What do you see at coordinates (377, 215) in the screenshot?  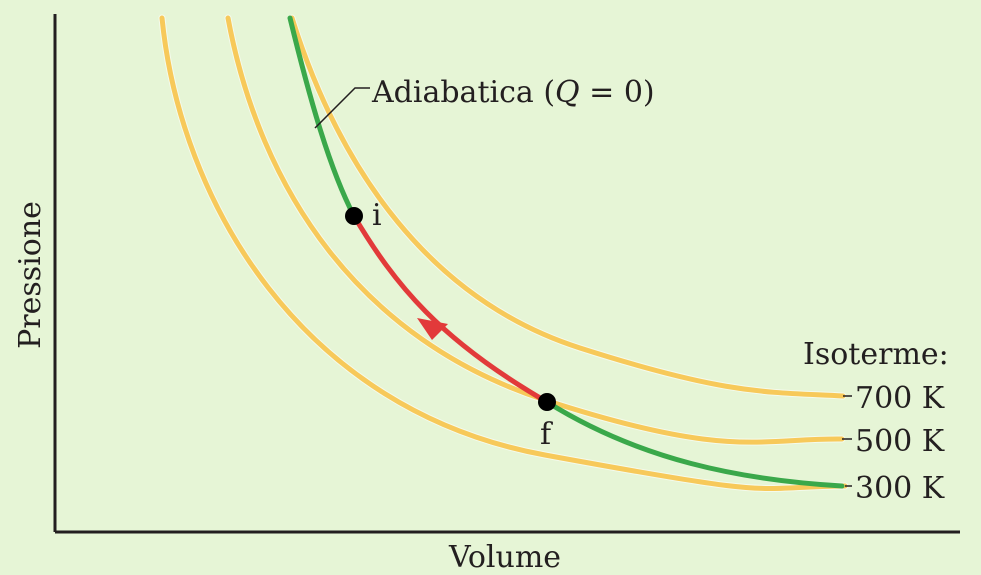 I see `initial-state-label: i` at bounding box center [377, 215].